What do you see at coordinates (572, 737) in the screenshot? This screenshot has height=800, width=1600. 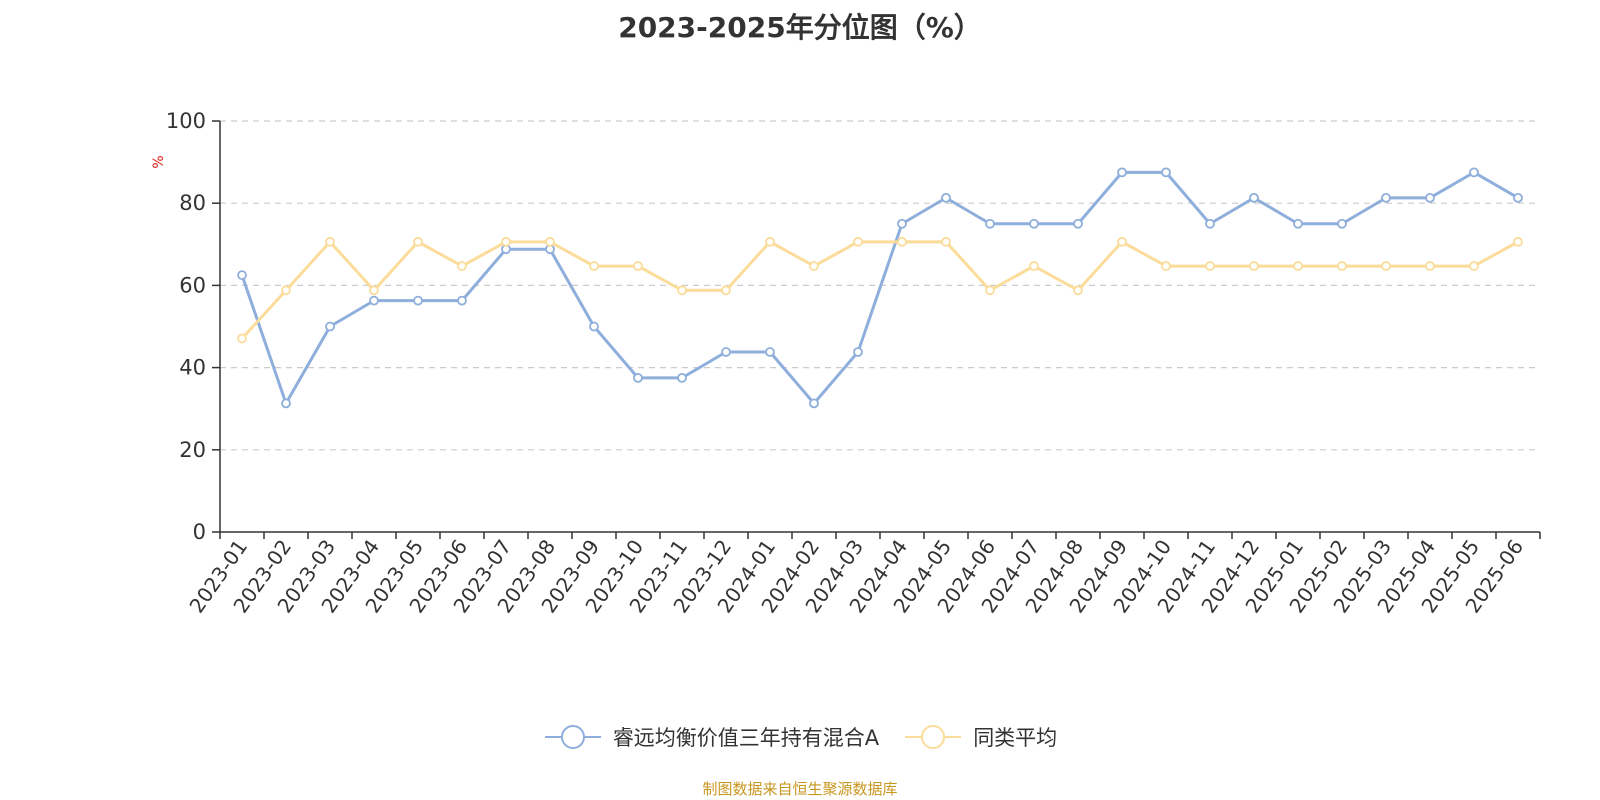 I see `legend-marker-fund` at bounding box center [572, 737].